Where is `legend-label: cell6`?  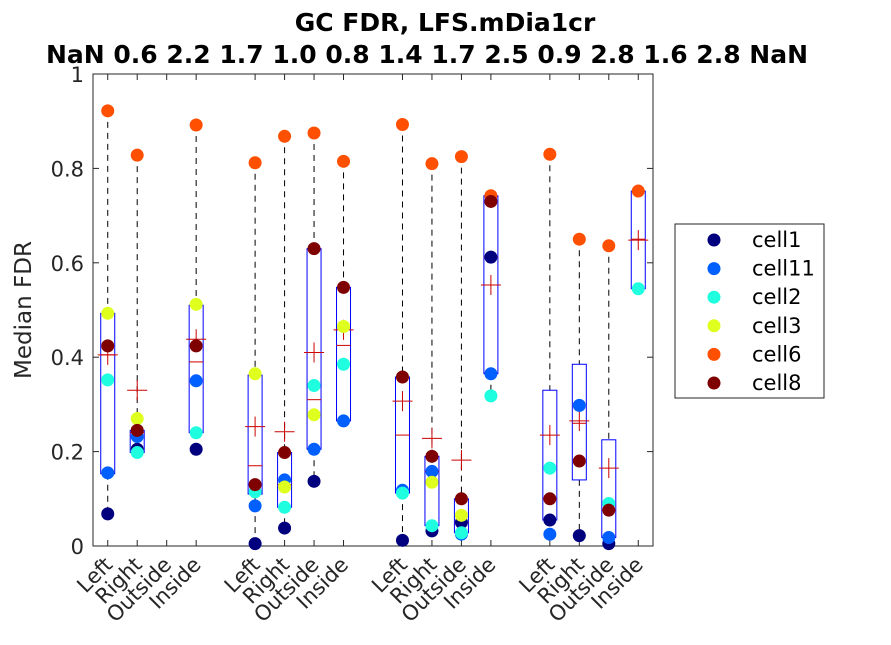
legend-label: cell6 is located at coordinates (777, 354).